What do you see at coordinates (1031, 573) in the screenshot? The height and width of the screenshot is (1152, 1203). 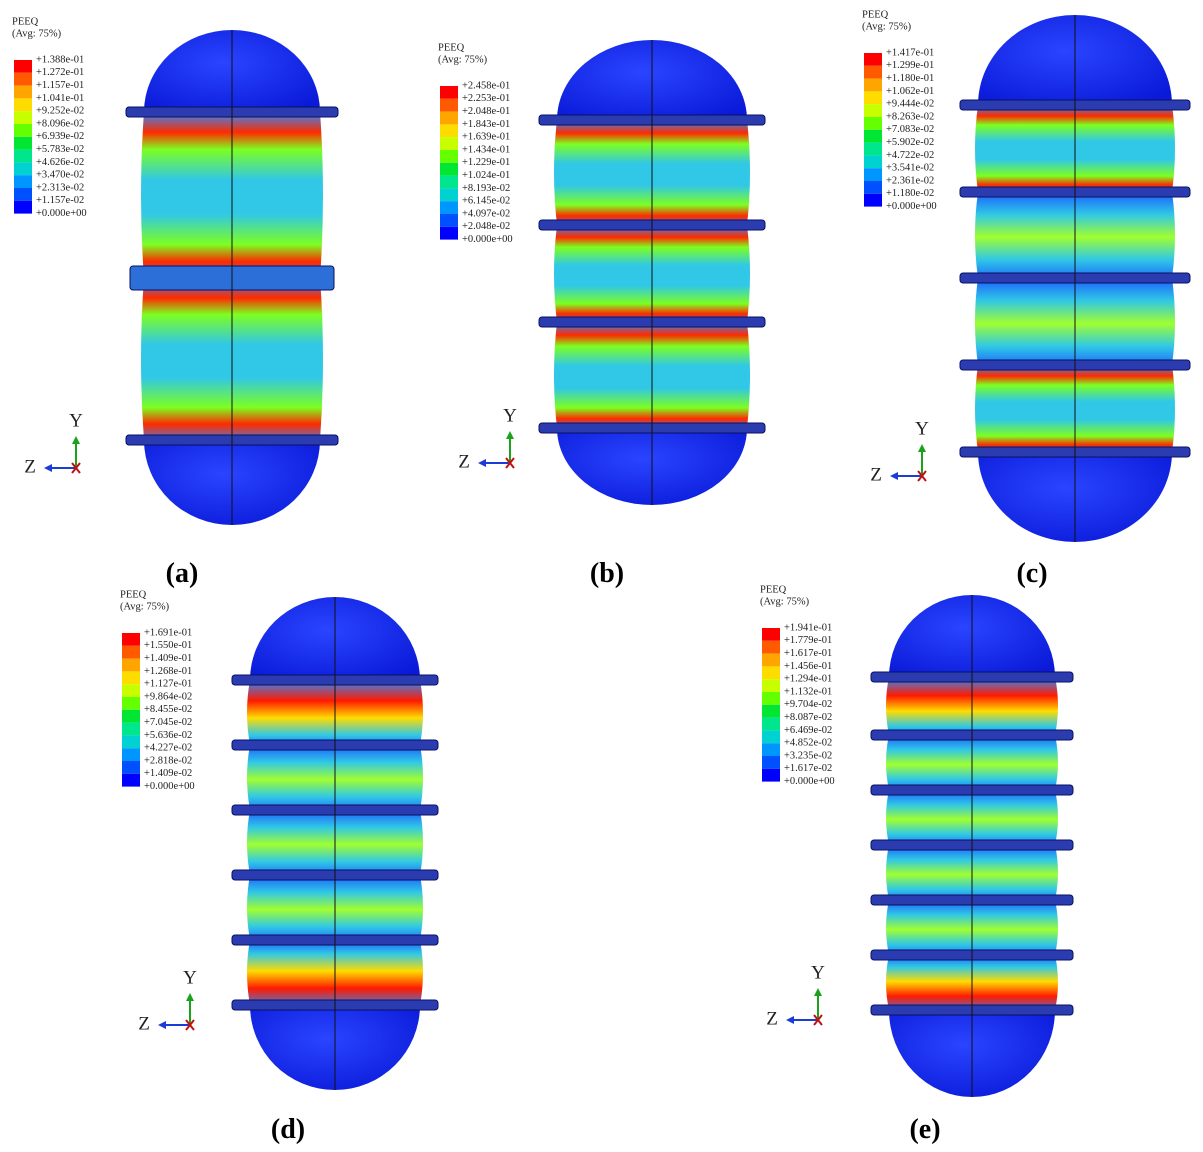 I see `caption: (c)` at bounding box center [1031, 573].